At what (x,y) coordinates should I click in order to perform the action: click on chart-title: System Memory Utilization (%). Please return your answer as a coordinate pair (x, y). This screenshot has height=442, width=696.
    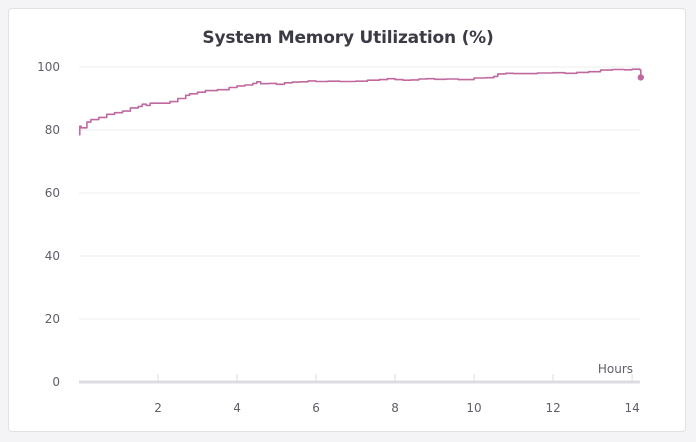
    Looking at the image, I should click on (348, 38).